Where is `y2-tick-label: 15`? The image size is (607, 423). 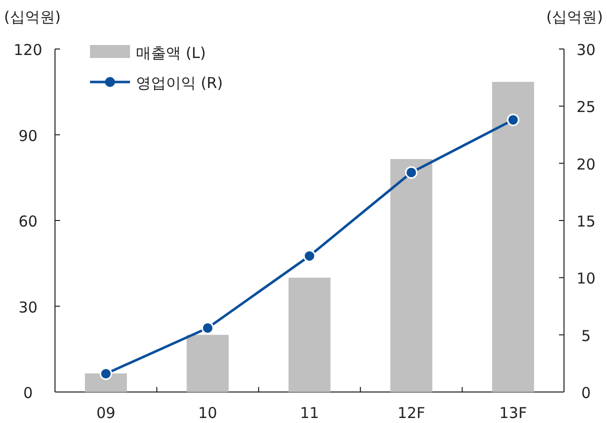 y2-tick-label: 15 is located at coordinates (586, 221).